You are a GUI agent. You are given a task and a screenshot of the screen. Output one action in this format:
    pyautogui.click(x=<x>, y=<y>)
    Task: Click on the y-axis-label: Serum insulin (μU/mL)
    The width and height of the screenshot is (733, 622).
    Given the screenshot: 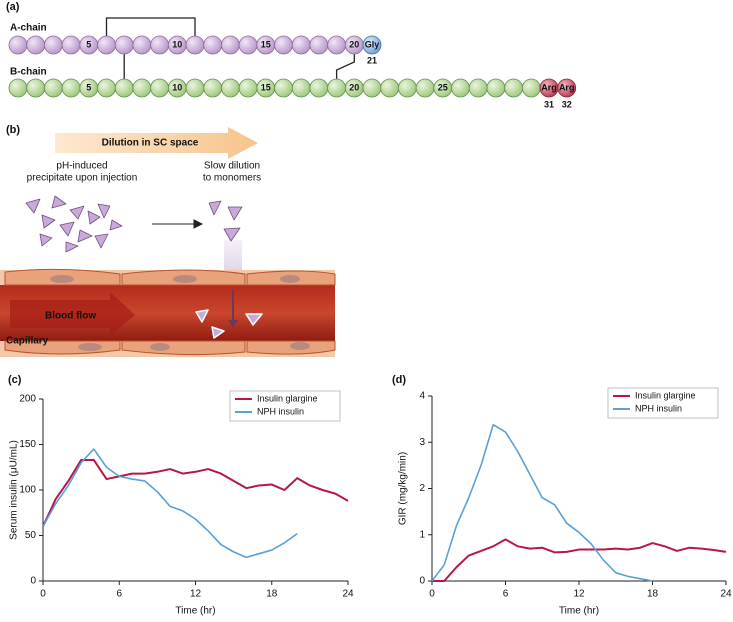 What is the action you would take?
    pyautogui.click(x=14, y=490)
    